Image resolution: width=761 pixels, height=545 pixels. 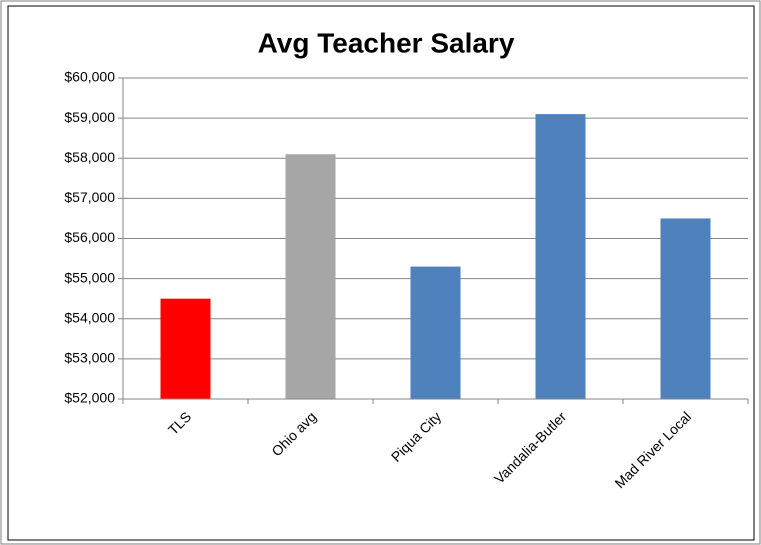 I want to click on y-tick-label: $54,000, so click(x=89, y=317).